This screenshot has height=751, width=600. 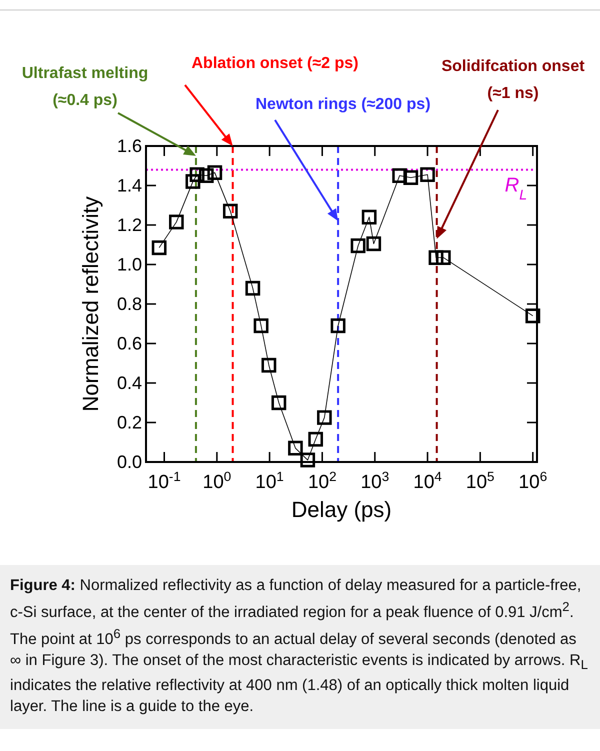 What do you see at coordinates (129, 462) in the screenshot?
I see `y-tick-label: 0.0` at bounding box center [129, 462].